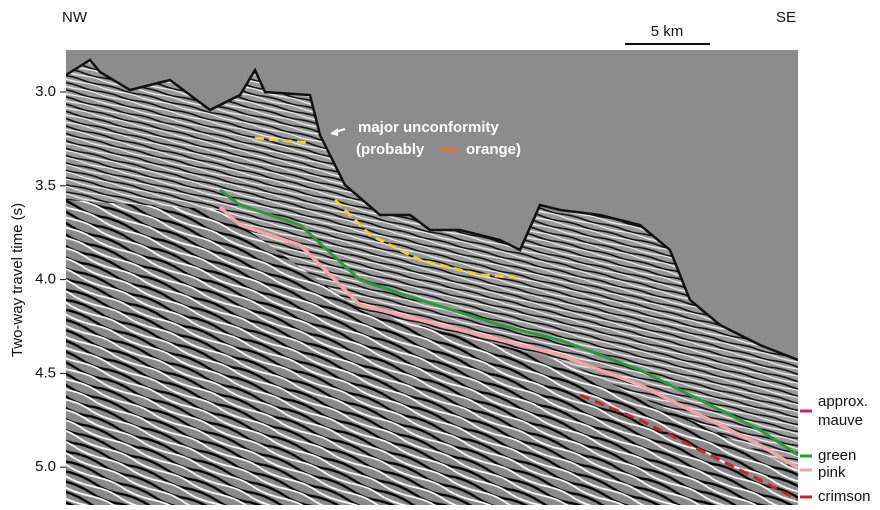  I want to click on arrowhead, so click(334, 132).